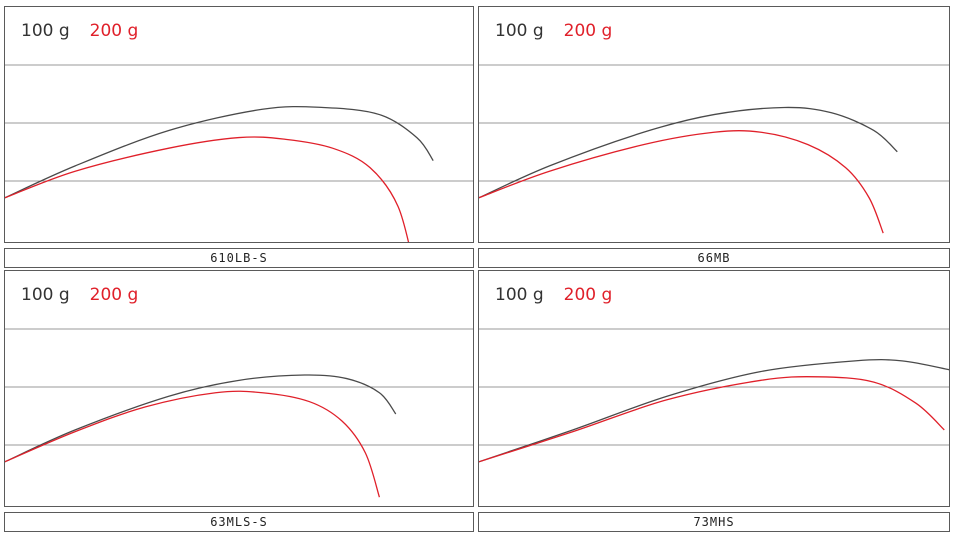 This screenshot has height=548, width=960. What do you see at coordinates (714, 258) in the screenshot?
I see `chart-label: 66MB` at bounding box center [714, 258].